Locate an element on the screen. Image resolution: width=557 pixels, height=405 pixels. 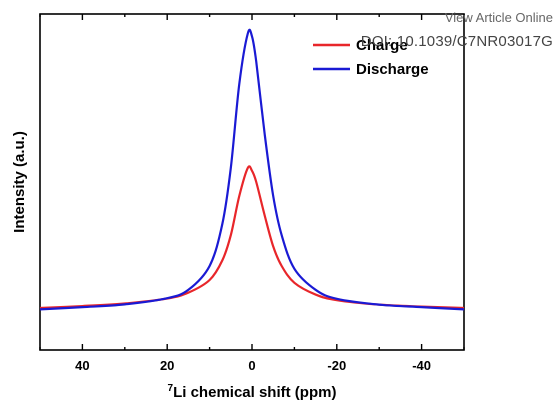
legend-label-discharge: Discharge is located at coordinates (392, 69).